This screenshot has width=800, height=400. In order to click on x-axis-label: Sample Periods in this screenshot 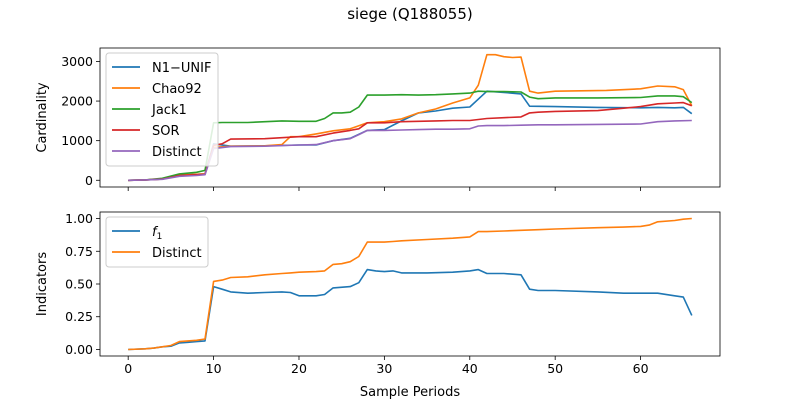, I will do `click(410, 392)`.